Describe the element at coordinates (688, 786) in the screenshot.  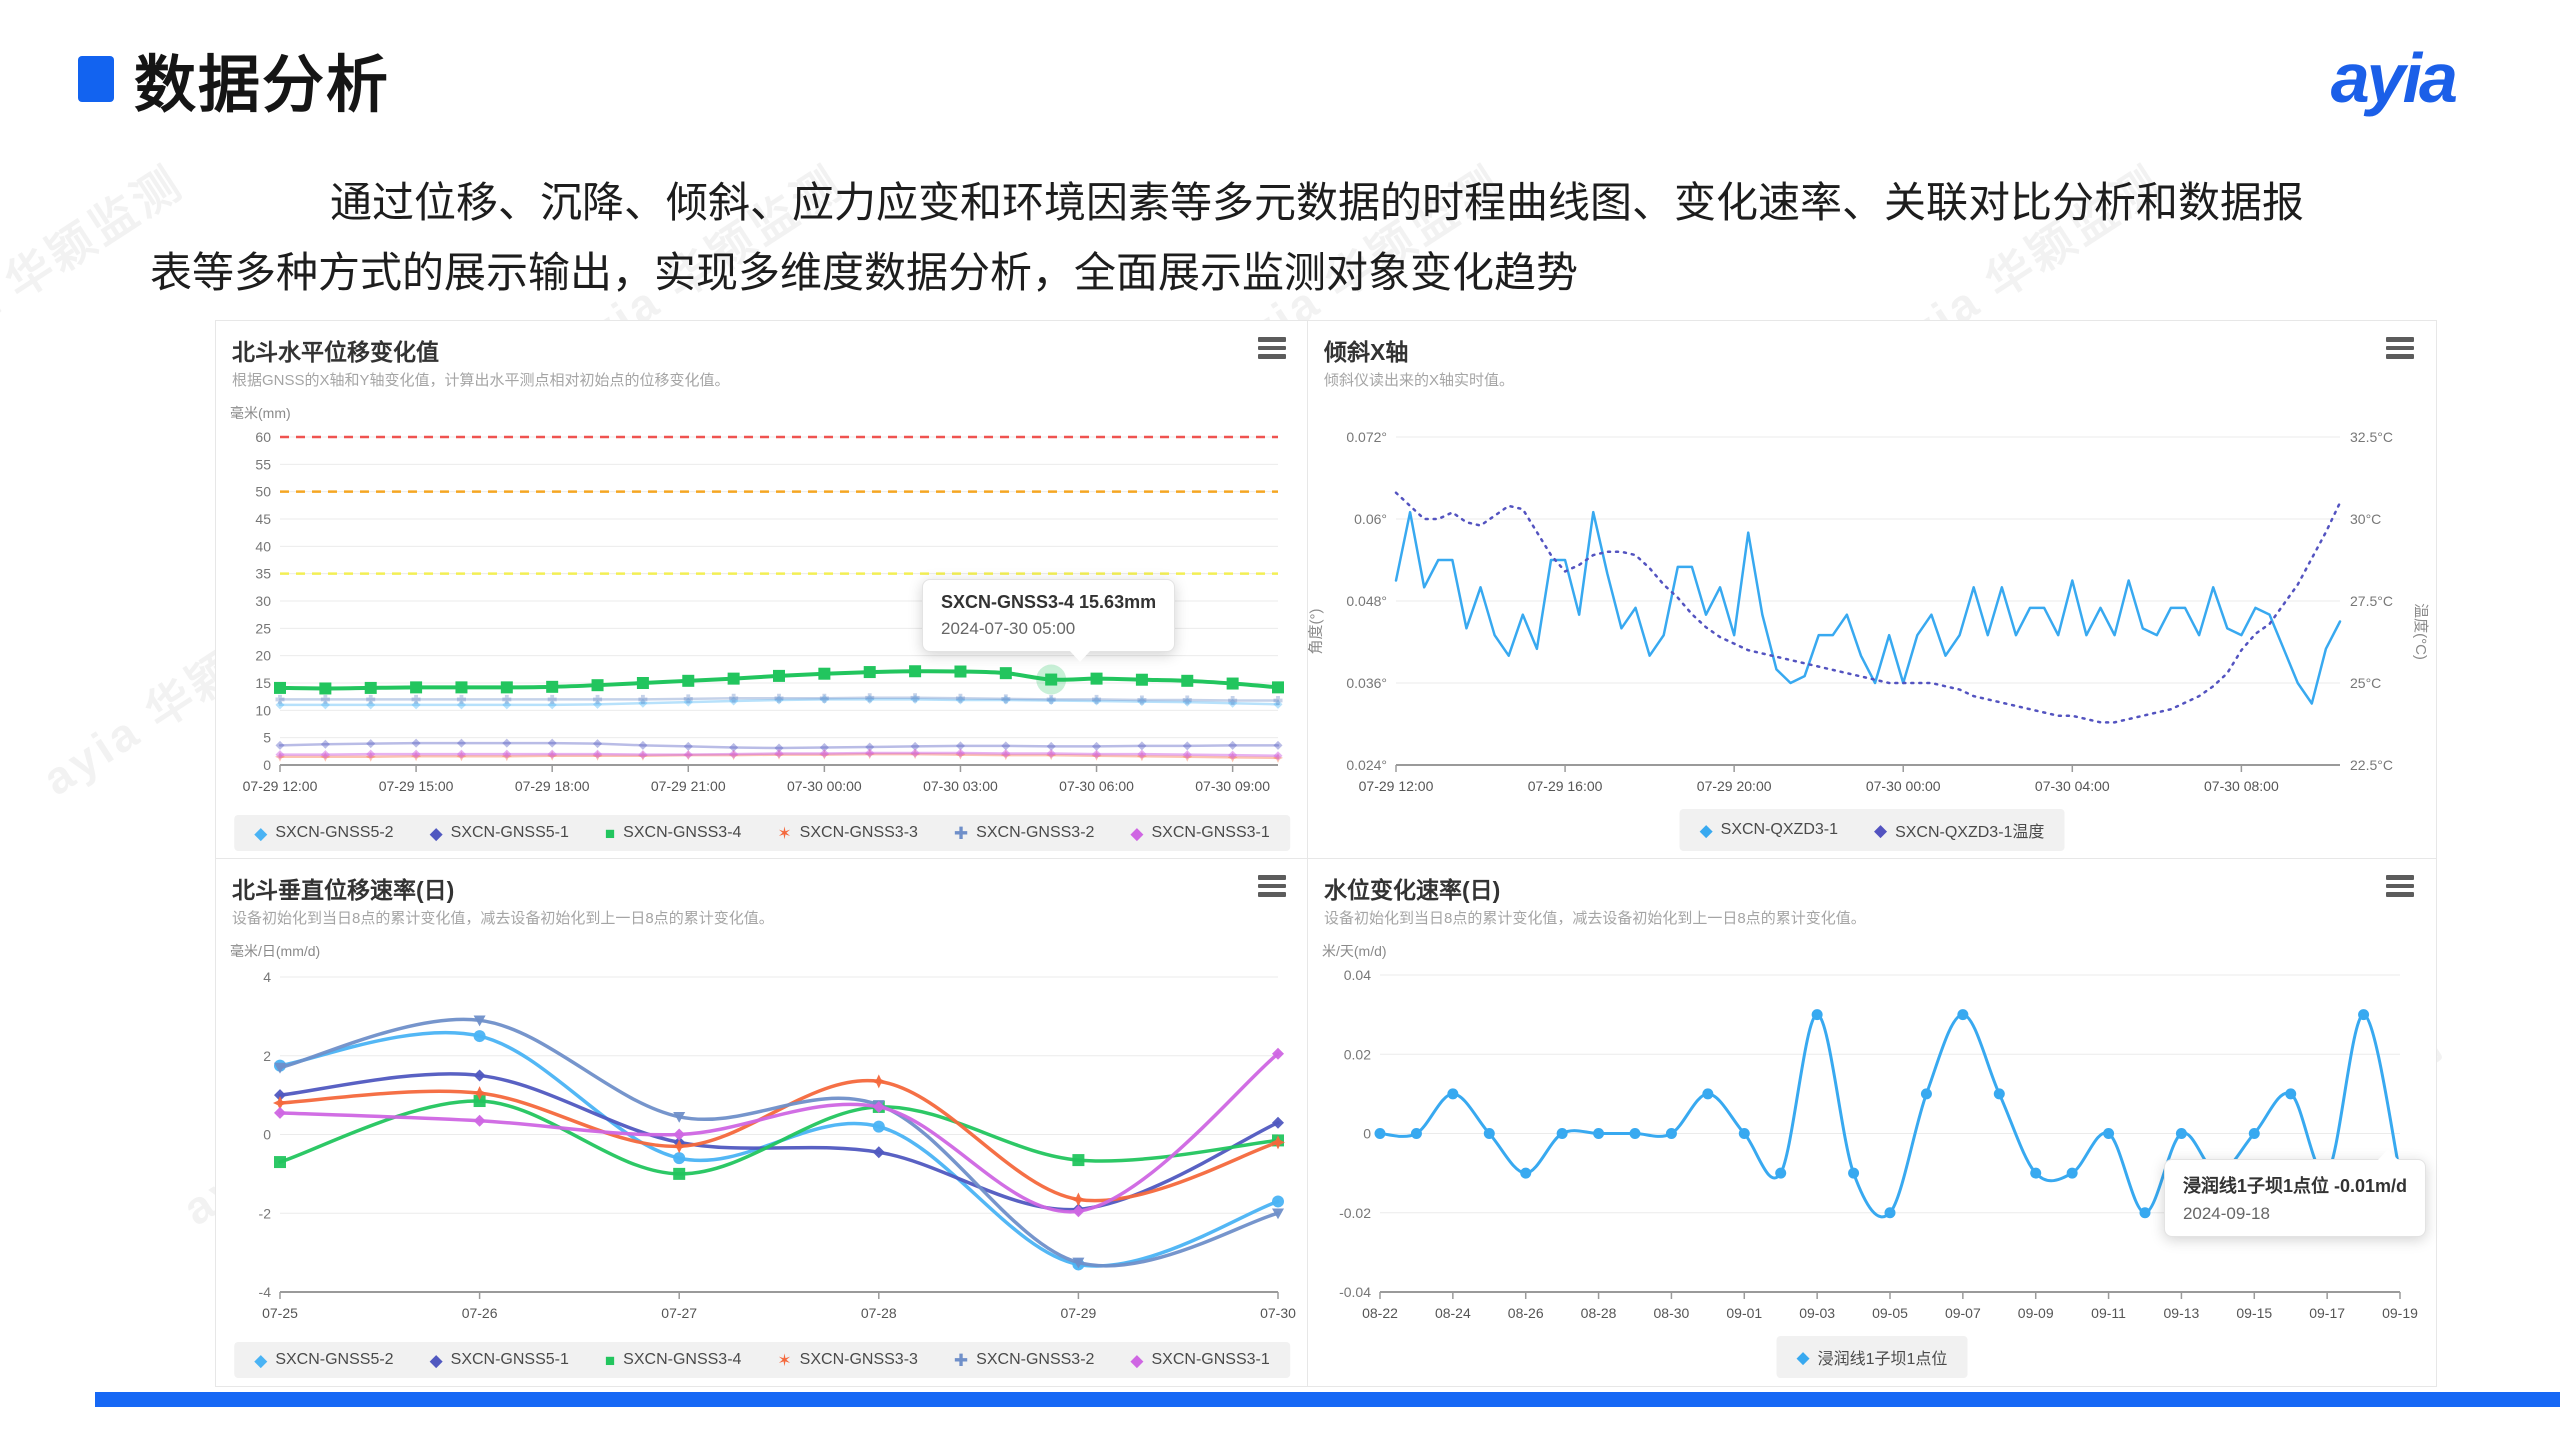
I see `svg-text: 07-29 21:00` at that location.